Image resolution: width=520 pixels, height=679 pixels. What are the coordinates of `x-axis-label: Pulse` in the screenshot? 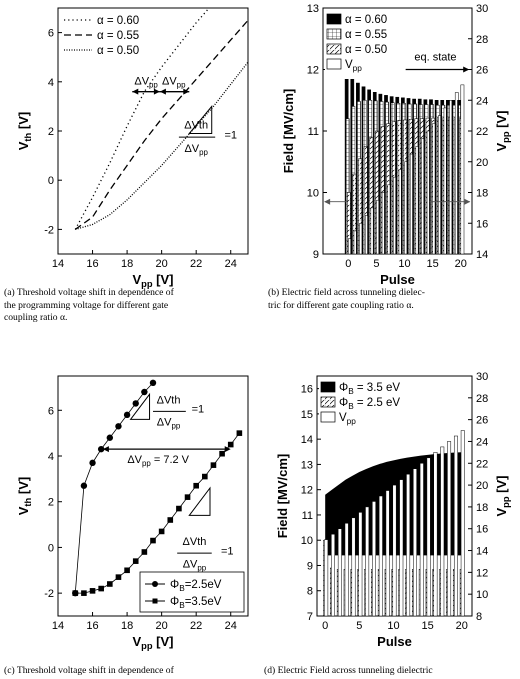 It's located at (394, 641).